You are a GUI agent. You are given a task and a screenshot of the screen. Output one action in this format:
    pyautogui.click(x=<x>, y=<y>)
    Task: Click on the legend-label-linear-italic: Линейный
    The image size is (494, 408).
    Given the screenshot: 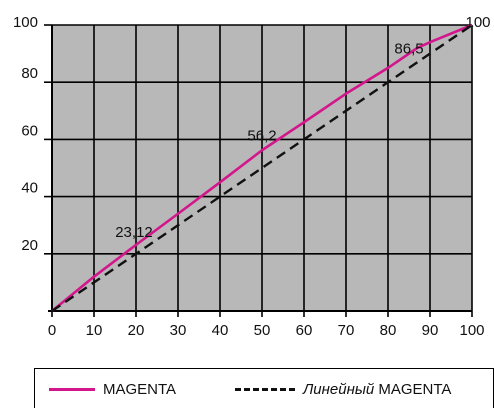 What is the action you would take?
    pyautogui.click(x=339, y=389)
    